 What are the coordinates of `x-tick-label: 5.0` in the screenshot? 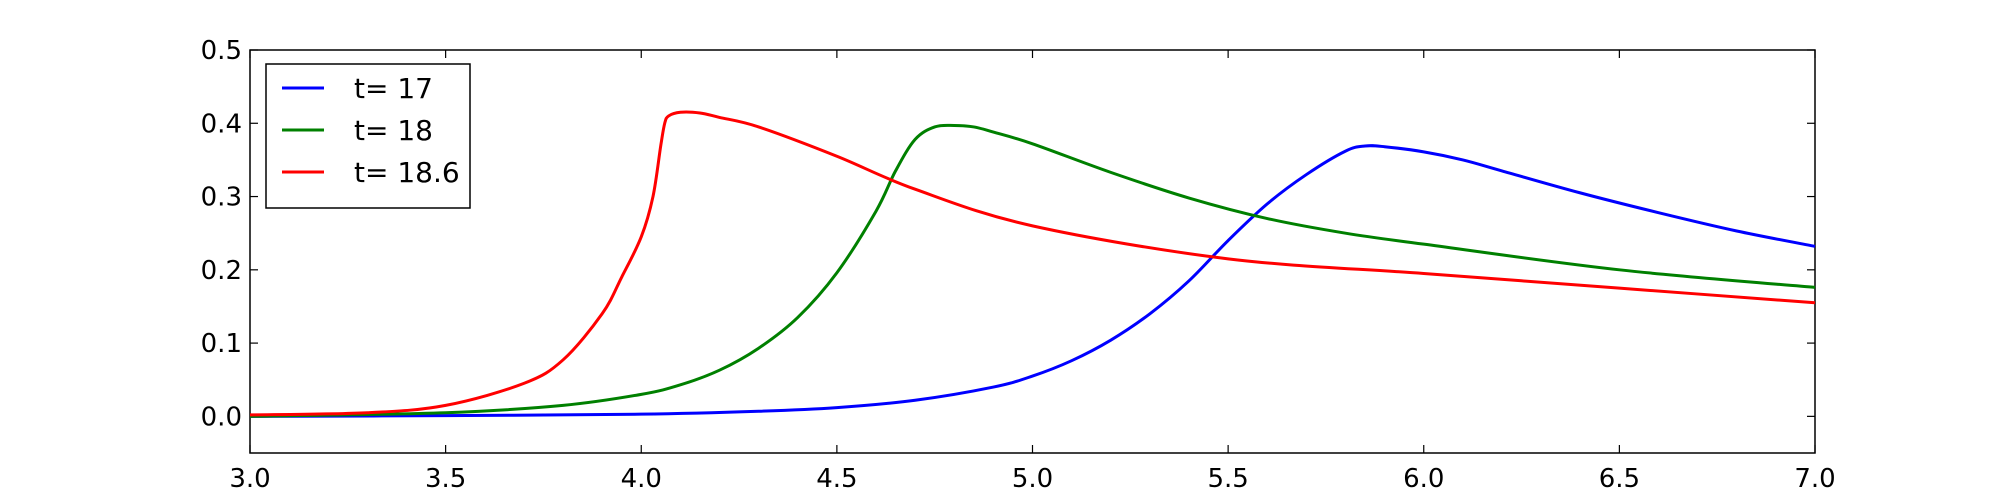 It's located at (1032, 479).